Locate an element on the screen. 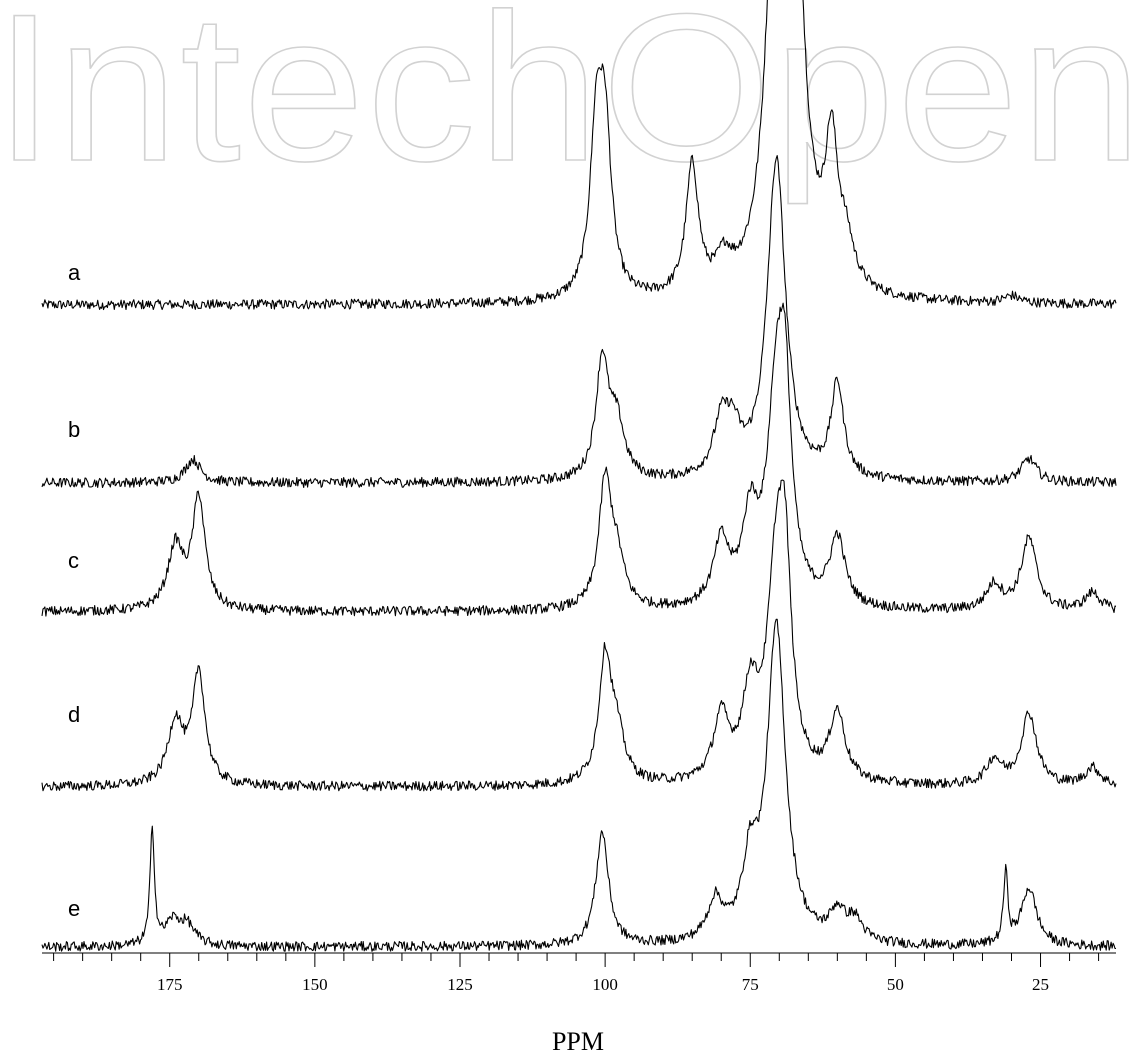 This screenshot has height=1056, width=1143. x-axis-ticks: 175 150 125 100 75 50 25 is located at coordinates (576, 973).